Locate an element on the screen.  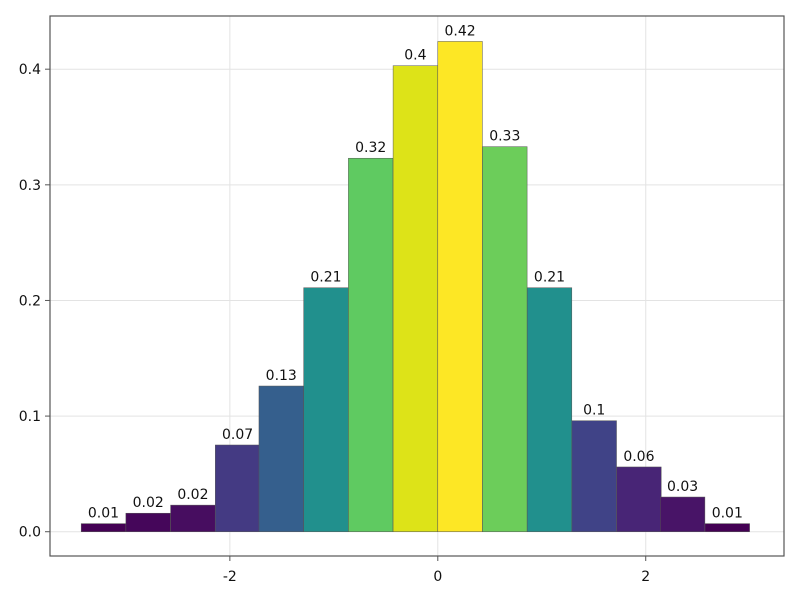
bar-value-label: 0.32 is located at coordinates (370, 148).